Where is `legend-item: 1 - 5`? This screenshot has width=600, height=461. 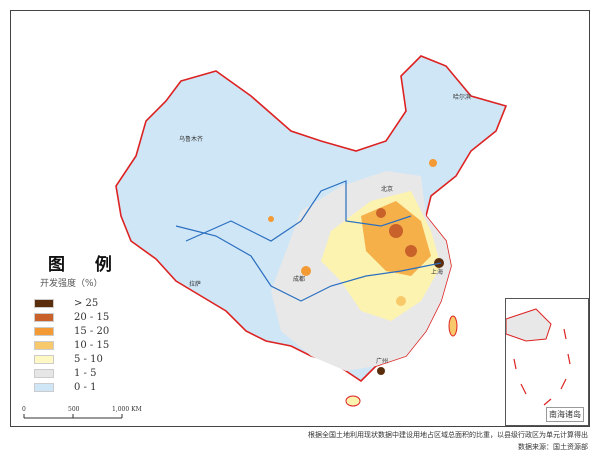 legend-item: 1 - 5 is located at coordinates (97, 373).